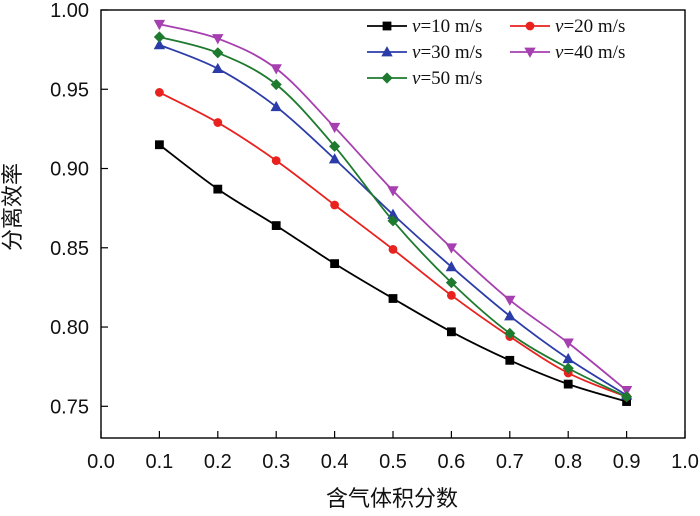 The width and height of the screenshot is (700, 516). Describe the element at coordinates (276, 462) in the screenshot. I see `x-tick-label: 0.3` at that location.